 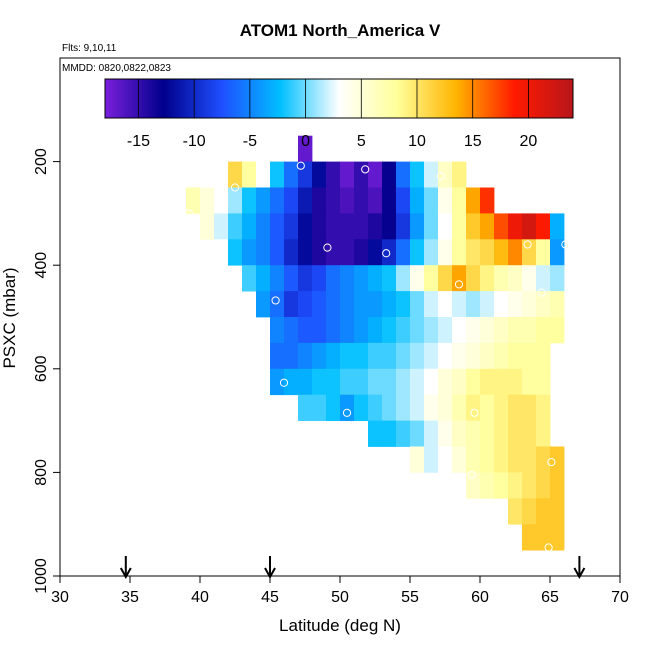 I want to click on colorbar-tick-label: 5, so click(x=361, y=141).